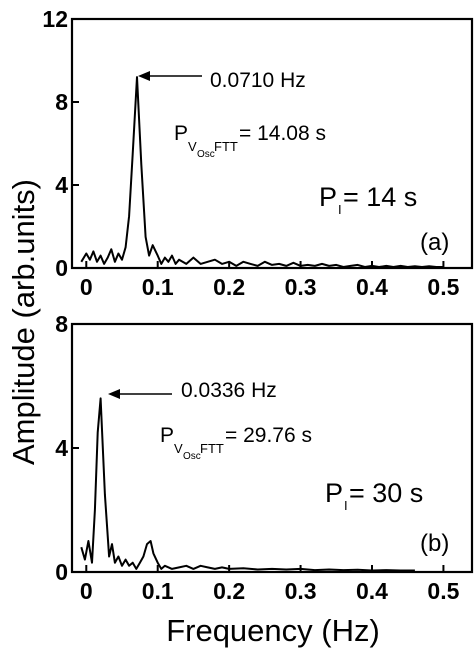 The height and width of the screenshot is (656, 474). What do you see at coordinates (229, 591) in the screenshot?
I see `x-tick-label-b: 0.2` at bounding box center [229, 591].